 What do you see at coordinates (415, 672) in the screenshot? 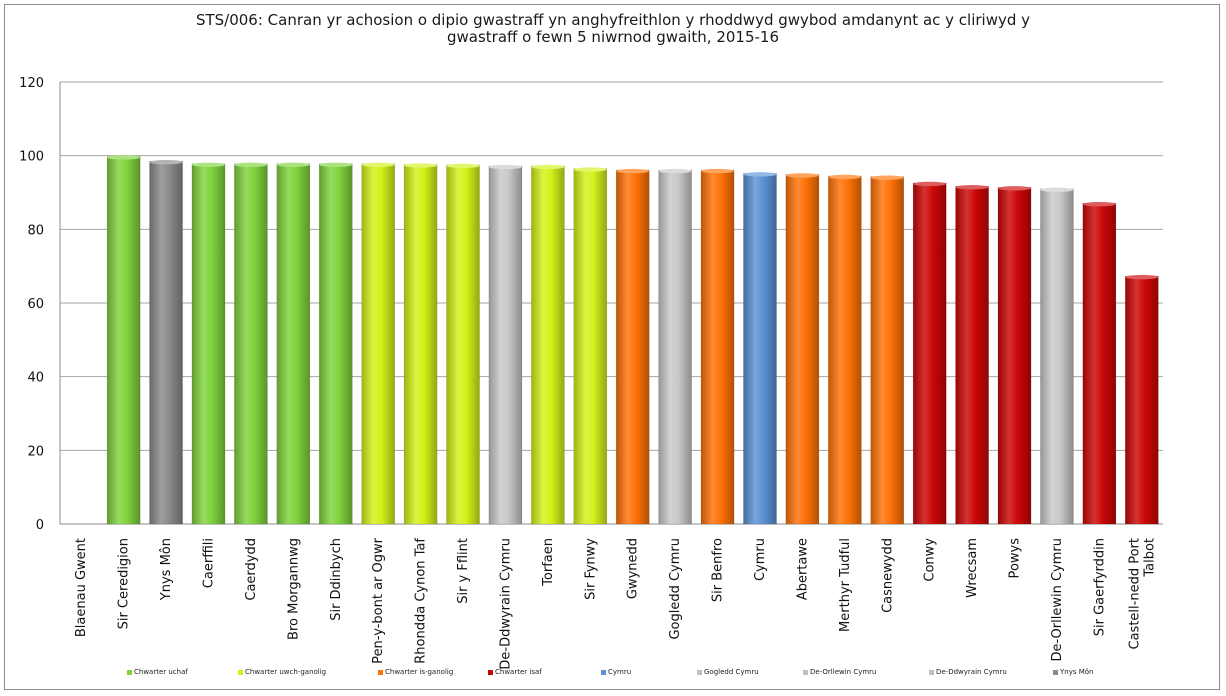
I see `legend-item: Chwarter is-ganolig` at bounding box center [415, 672].